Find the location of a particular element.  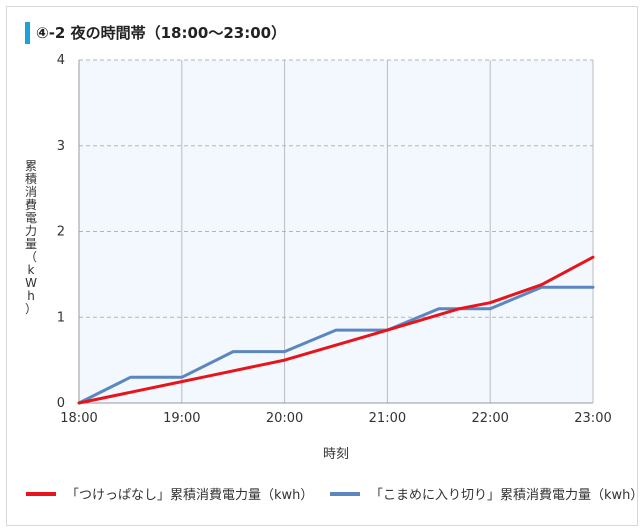

x-tick-label: 21:00 is located at coordinates (387, 418).